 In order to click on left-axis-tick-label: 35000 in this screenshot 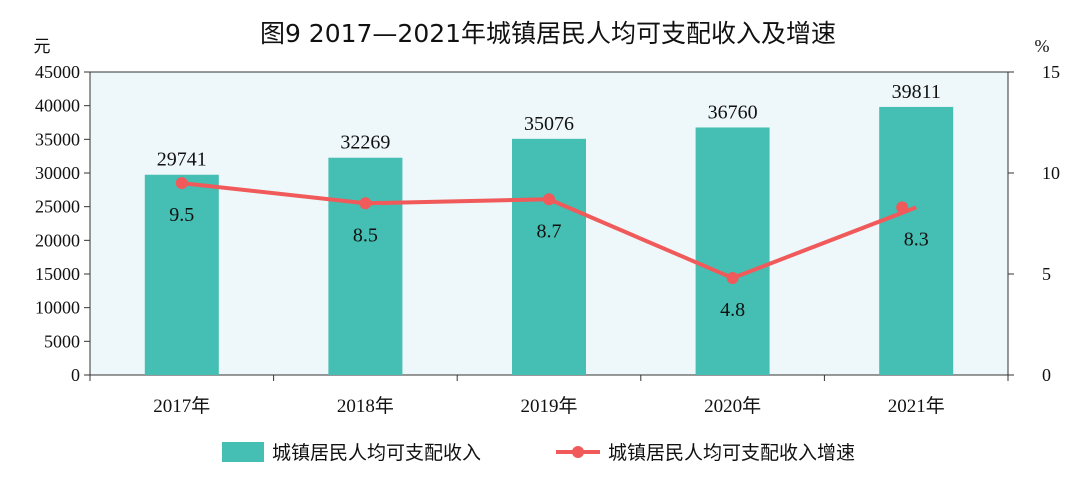, I will do `click(57, 139)`.